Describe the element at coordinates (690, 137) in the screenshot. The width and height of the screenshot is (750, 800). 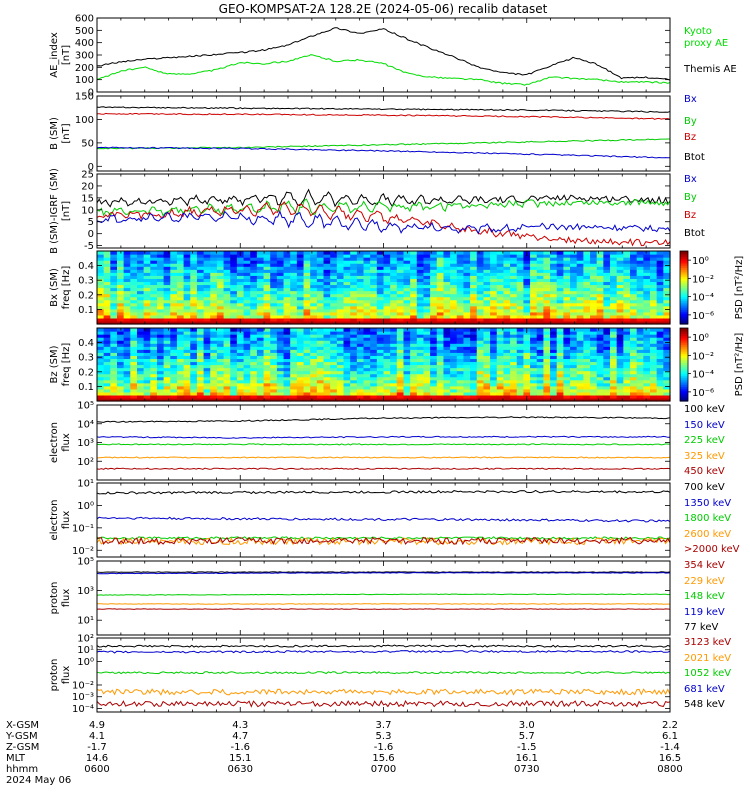
I see `legend-entry: Bz` at that location.